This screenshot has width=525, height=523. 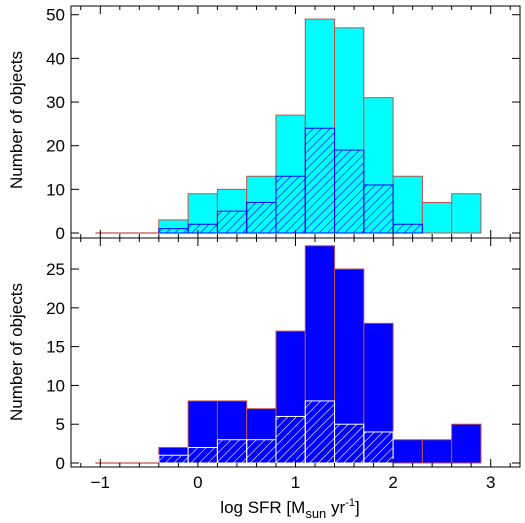 What do you see at coordinates (55, 15) in the screenshot?
I see `y-tick-label: 50` at bounding box center [55, 15].